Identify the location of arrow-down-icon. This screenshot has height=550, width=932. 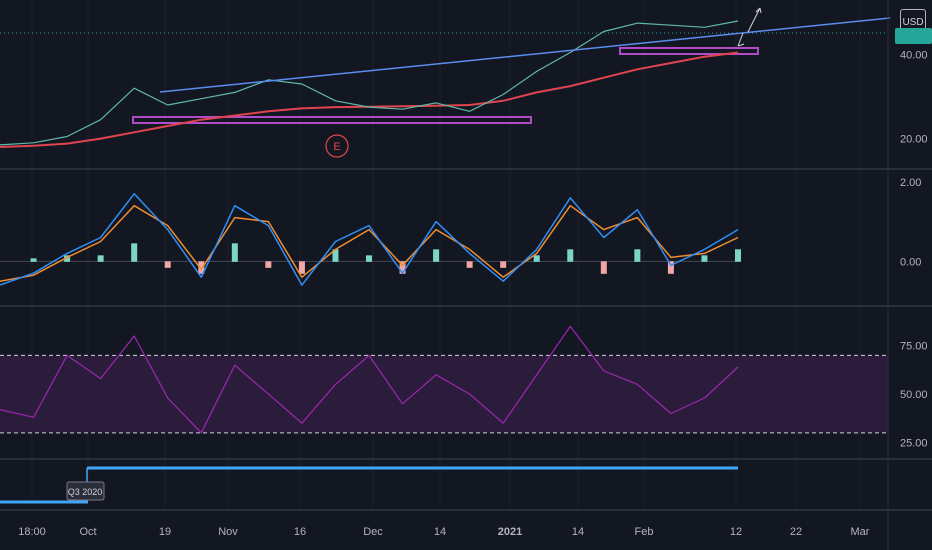
(741, 39).